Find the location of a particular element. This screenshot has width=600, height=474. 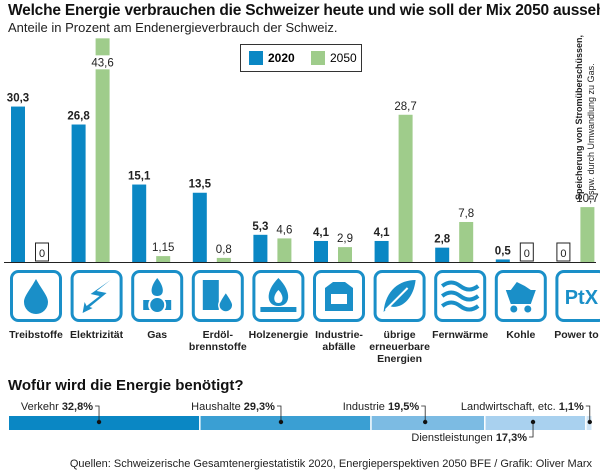

usage-label: Landwirtschaft, etc. 1,1% is located at coordinates (522, 407).